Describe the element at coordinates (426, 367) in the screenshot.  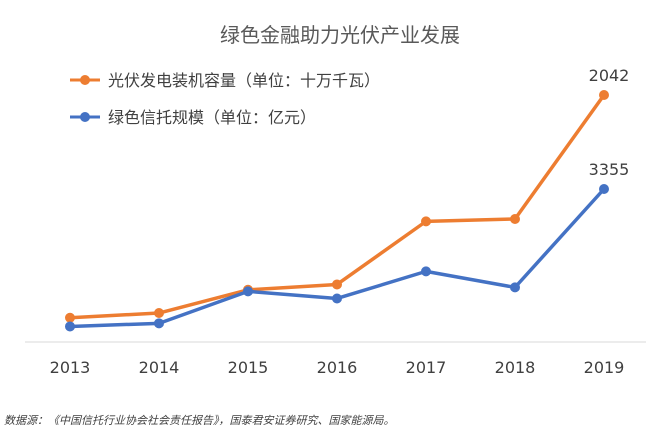
I see `x-tick-label: 2017` at that location.